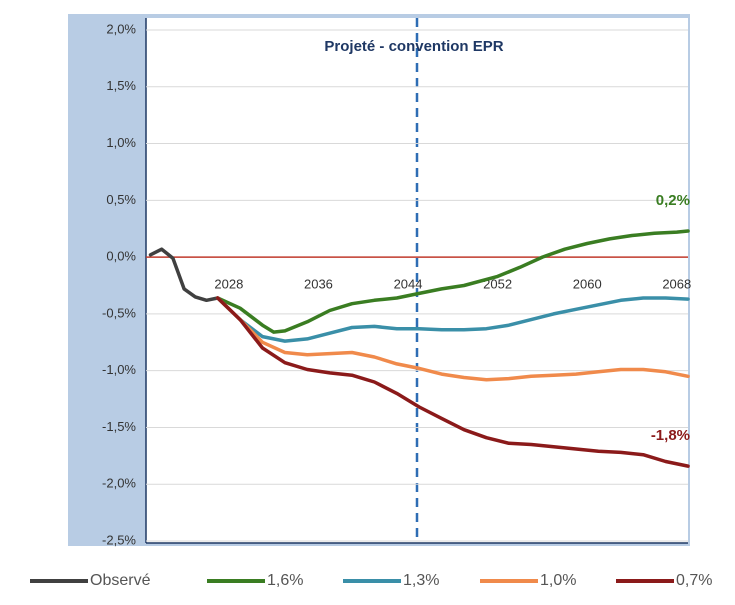  I want to click on legend-label: 1,6%, so click(285, 580).